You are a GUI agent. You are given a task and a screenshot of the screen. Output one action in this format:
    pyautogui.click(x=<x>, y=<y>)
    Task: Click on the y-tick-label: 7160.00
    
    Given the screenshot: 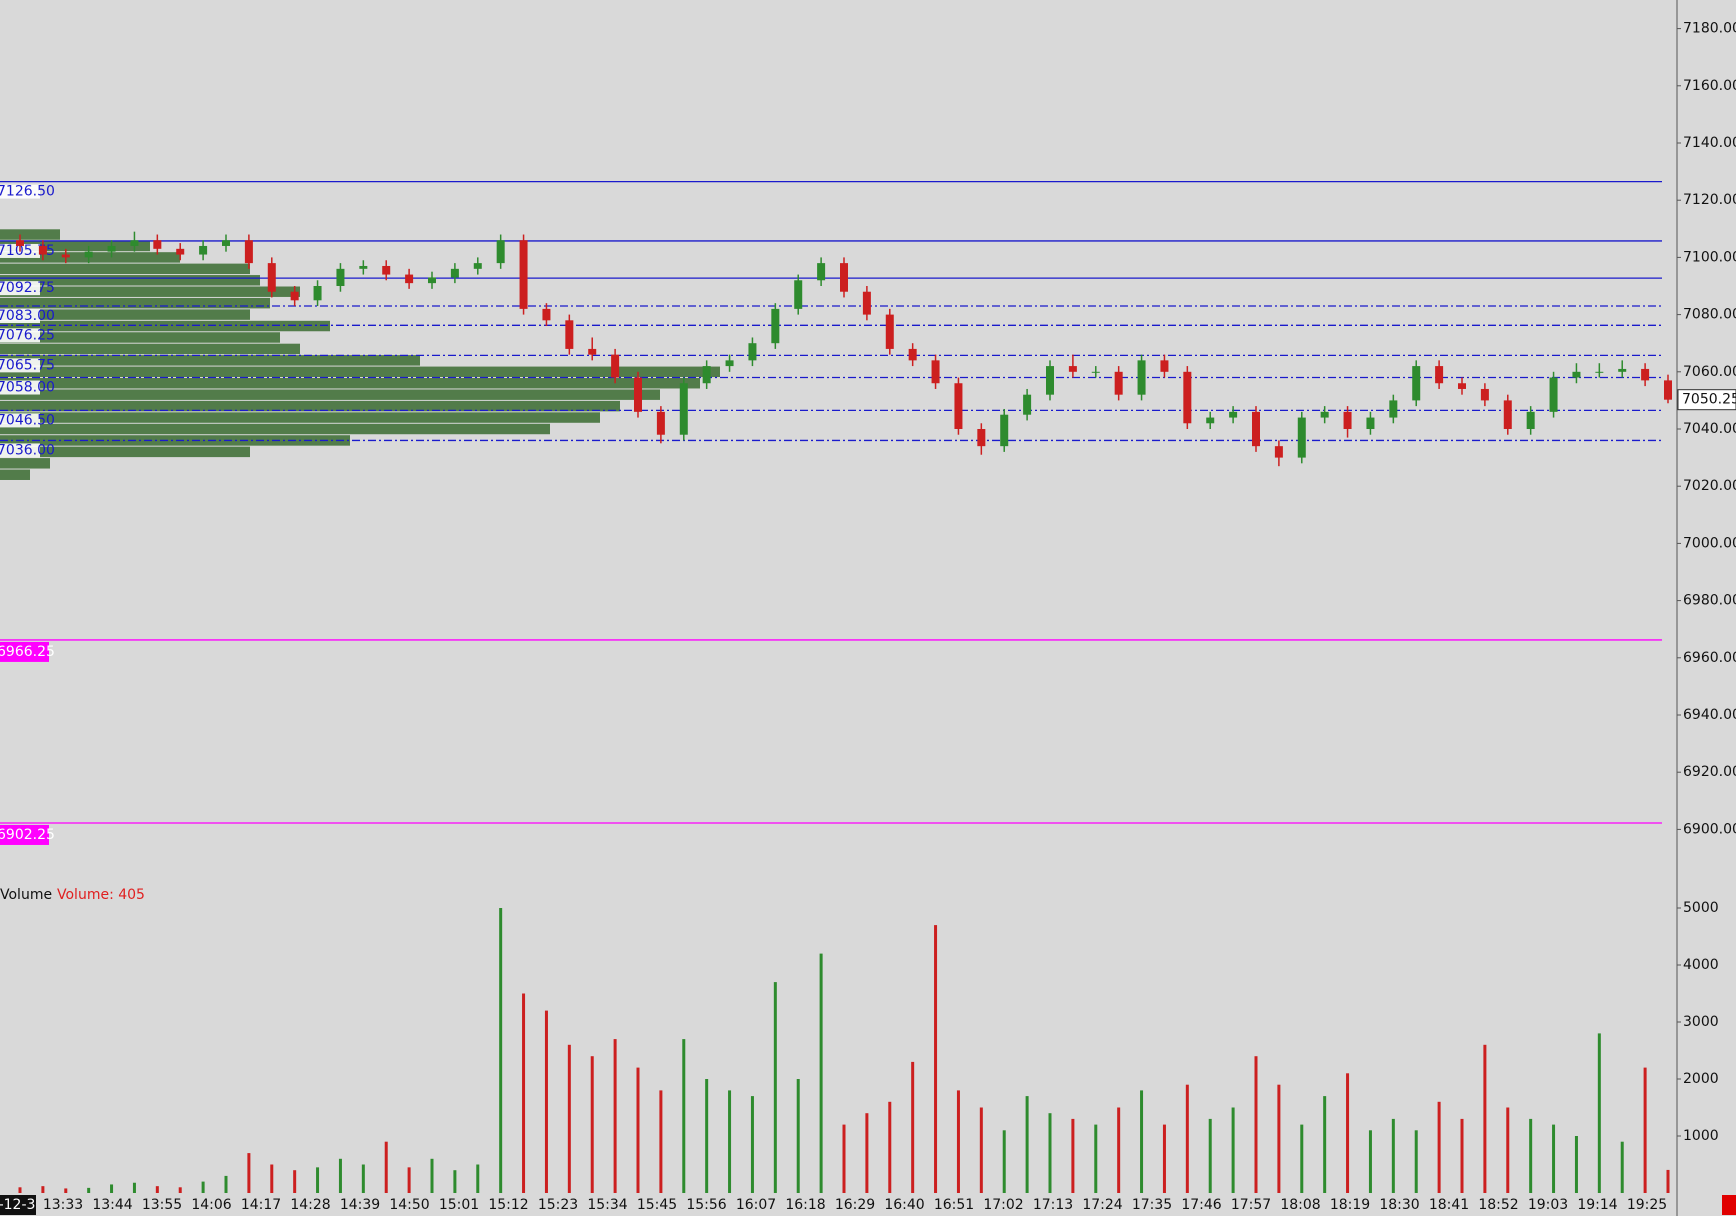 What is the action you would take?
    pyautogui.click(x=1709, y=86)
    